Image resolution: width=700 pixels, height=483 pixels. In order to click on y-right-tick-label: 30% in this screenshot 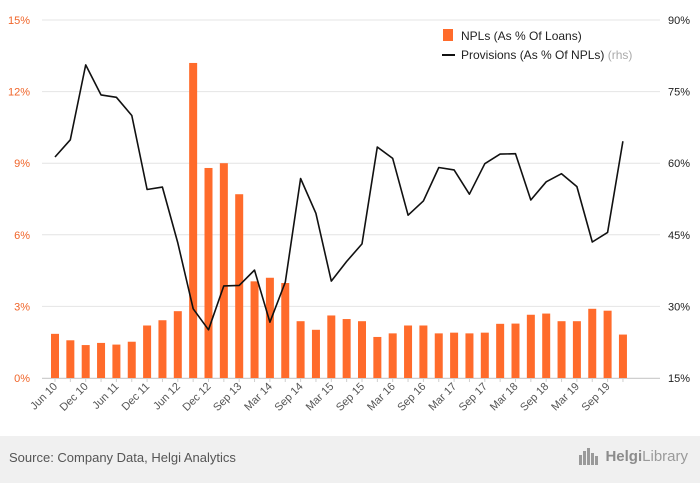, I will do `click(679, 307)`.